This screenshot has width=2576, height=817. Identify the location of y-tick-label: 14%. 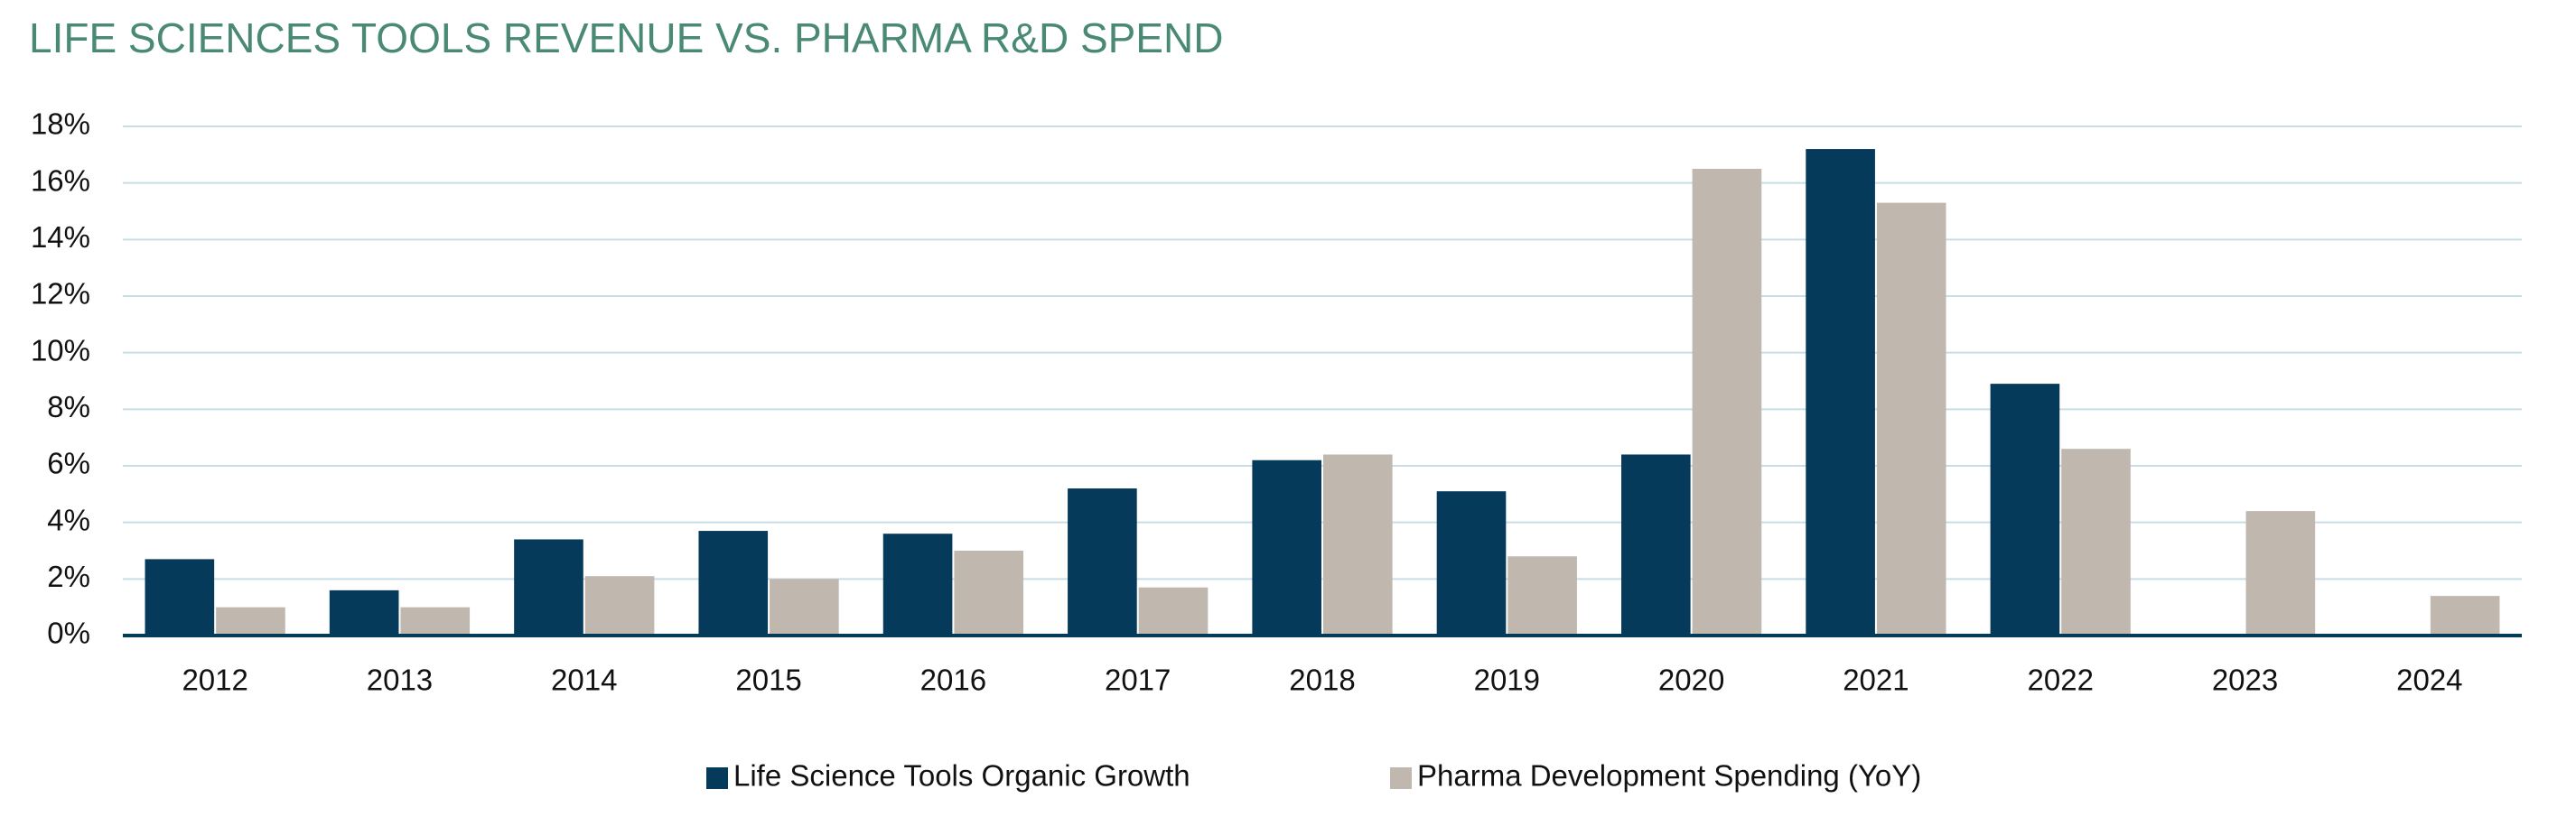
(60, 237).